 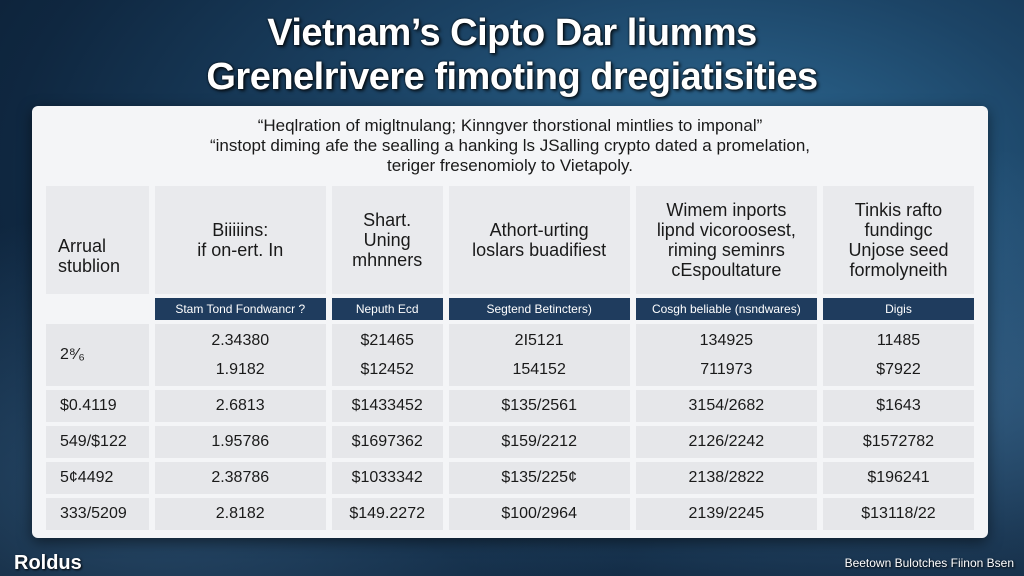 I want to click on column-subheader, so click(x=97, y=309).